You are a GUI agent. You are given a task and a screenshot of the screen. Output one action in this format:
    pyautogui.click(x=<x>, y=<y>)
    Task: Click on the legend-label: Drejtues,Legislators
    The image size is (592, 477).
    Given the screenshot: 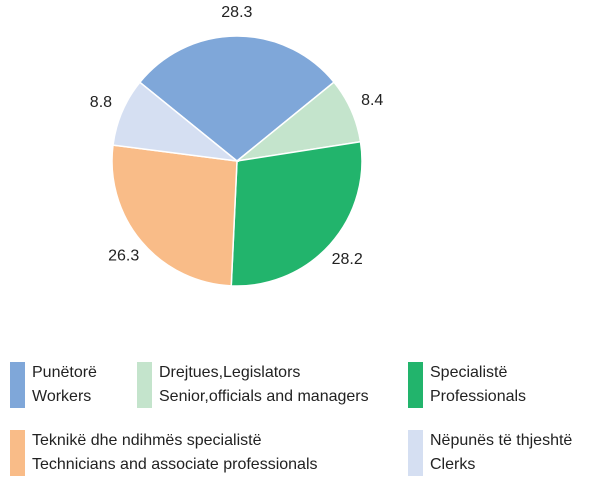 What is the action you would take?
    pyautogui.click(x=229, y=372)
    